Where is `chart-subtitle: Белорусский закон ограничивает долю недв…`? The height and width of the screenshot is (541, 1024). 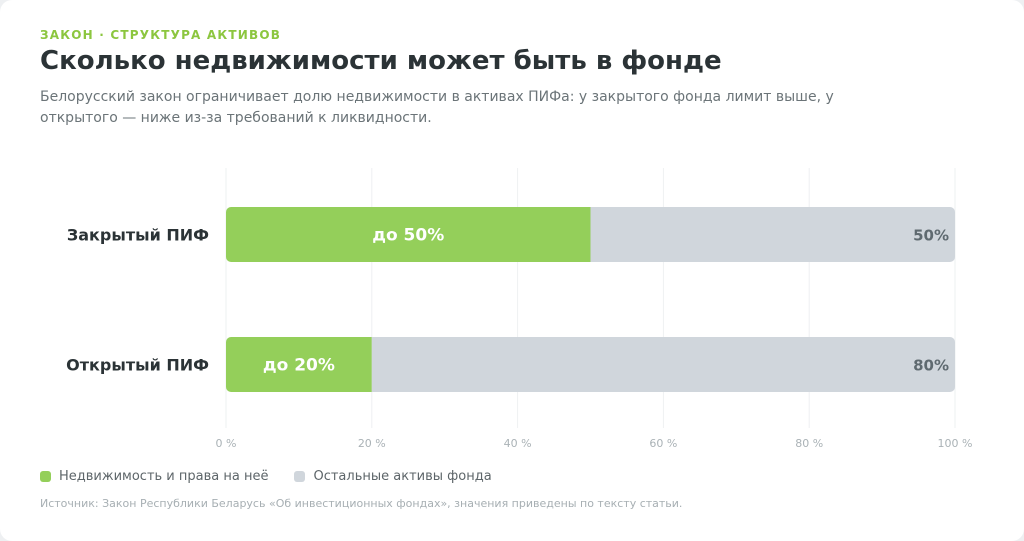
chart-subtitle: Белорусский закон ограничивает долю недв… is located at coordinates (437, 107).